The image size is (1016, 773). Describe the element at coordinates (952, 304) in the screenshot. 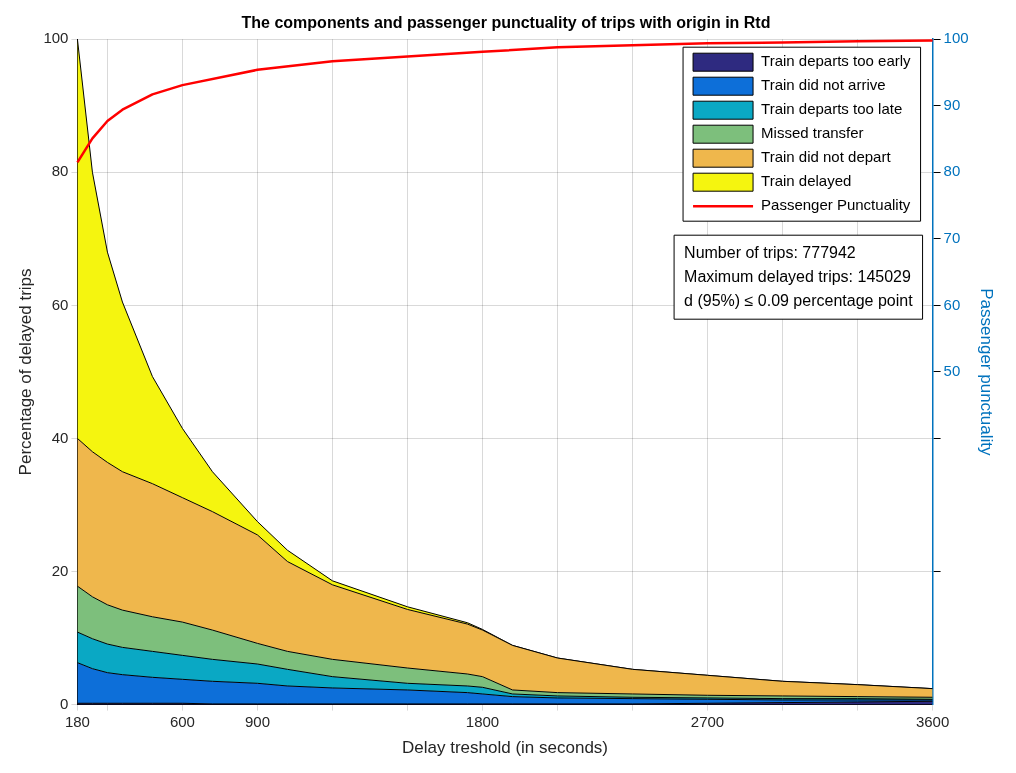

I see `y2-tick-label: 60` at that location.